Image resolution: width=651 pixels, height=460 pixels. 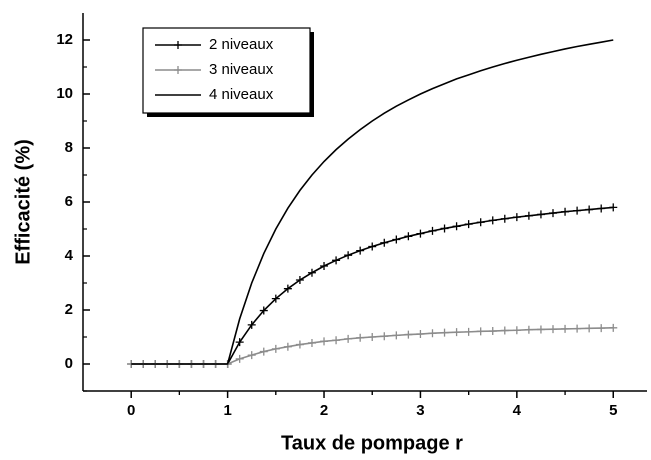 I want to click on legend-label: 2 niveaux, so click(x=241, y=44).